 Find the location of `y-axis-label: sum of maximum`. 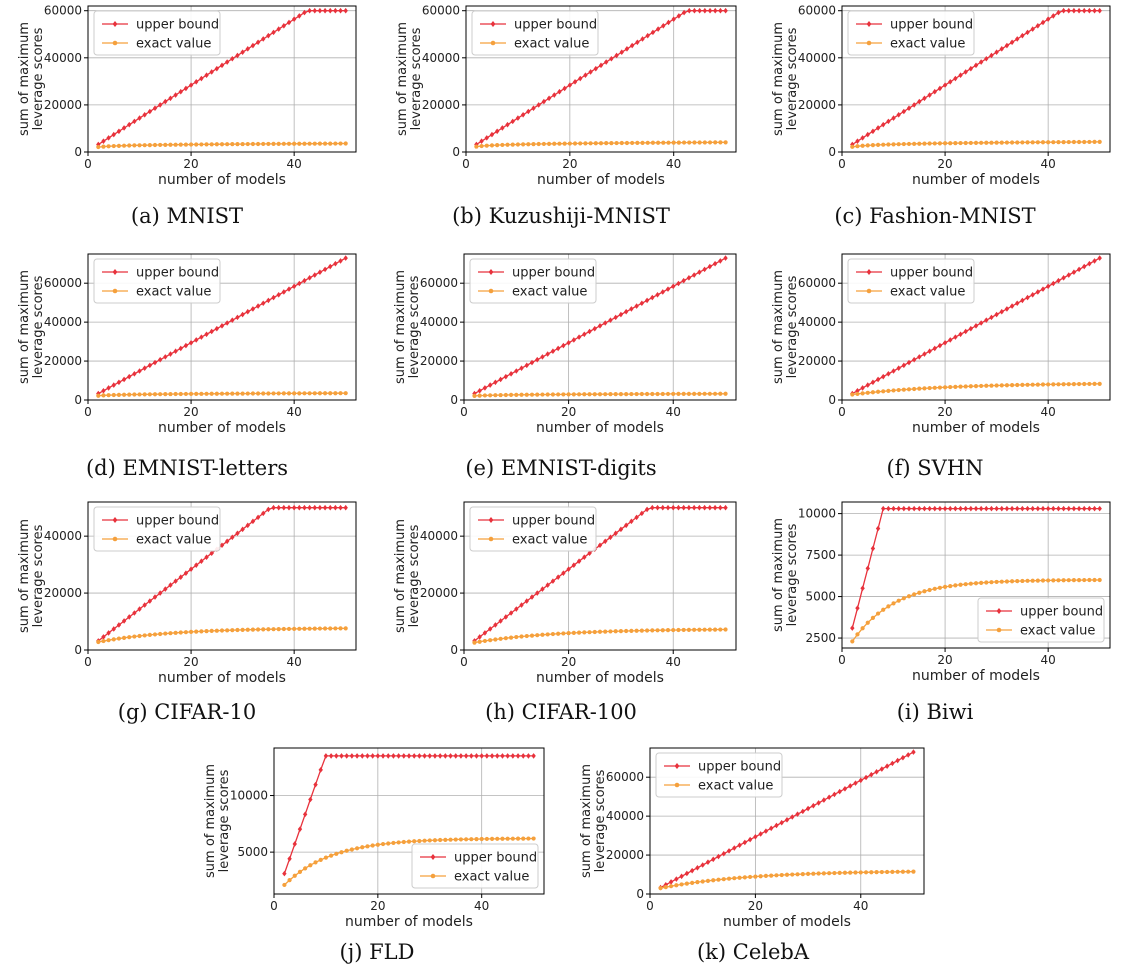

y-axis-label: sum of maximum is located at coordinates (402, 79).